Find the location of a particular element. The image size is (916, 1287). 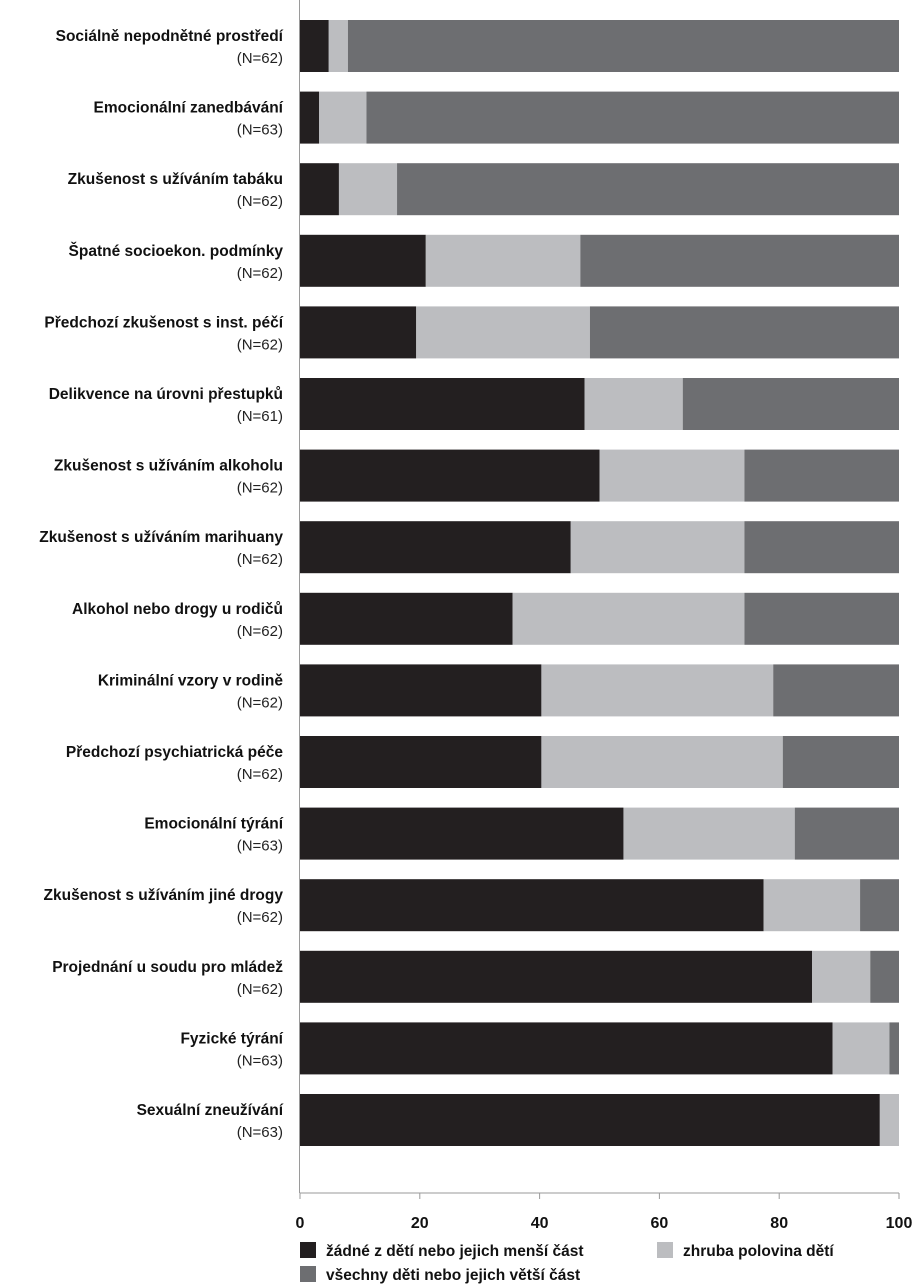

category-label: Zkušenost s užíváním tabáku is located at coordinates (175, 179).